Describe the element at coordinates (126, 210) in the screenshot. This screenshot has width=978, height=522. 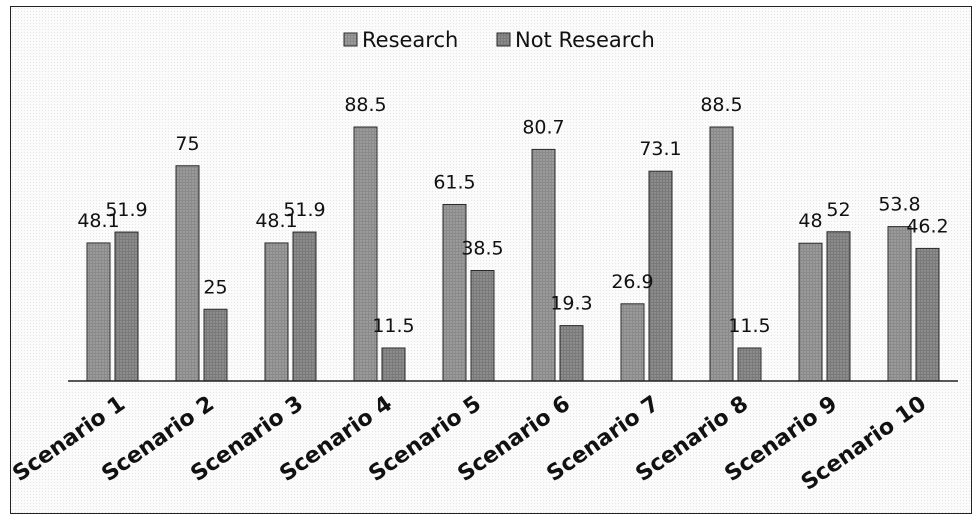
I see `value-label-not-research-scenario-1: 51.9` at that location.